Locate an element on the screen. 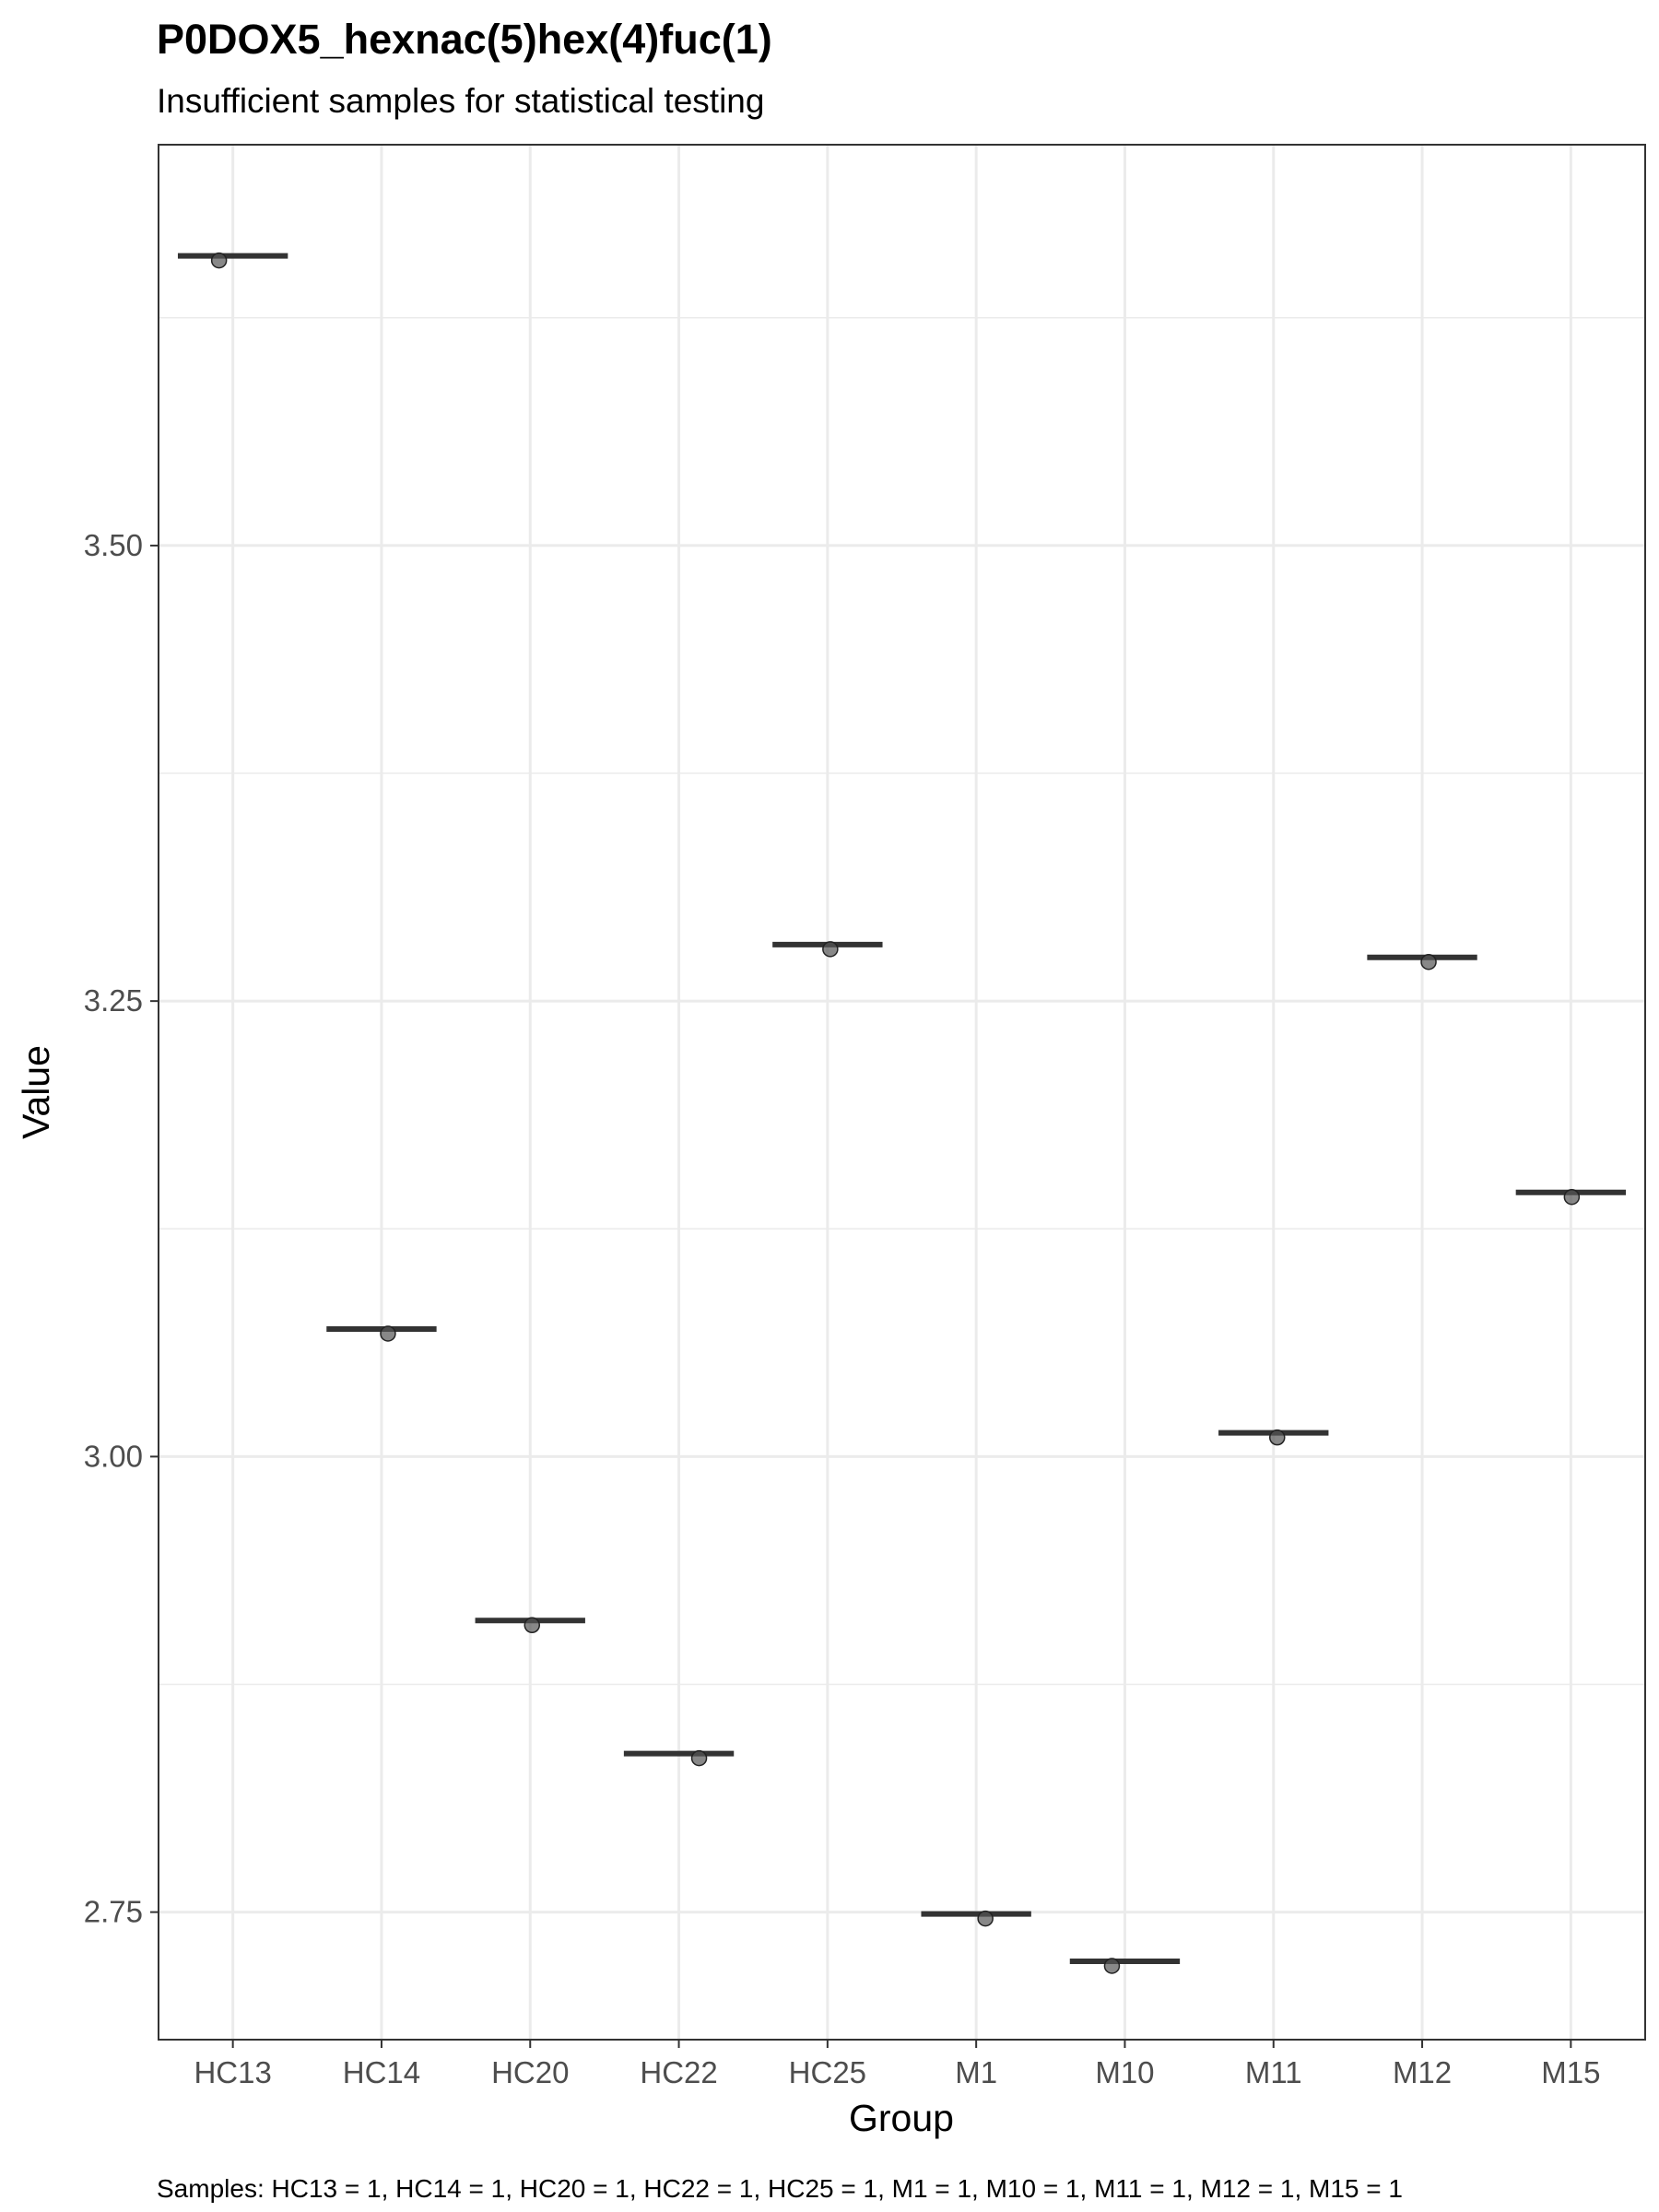  y-tick-label: 3.00 is located at coordinates (113, 1456).